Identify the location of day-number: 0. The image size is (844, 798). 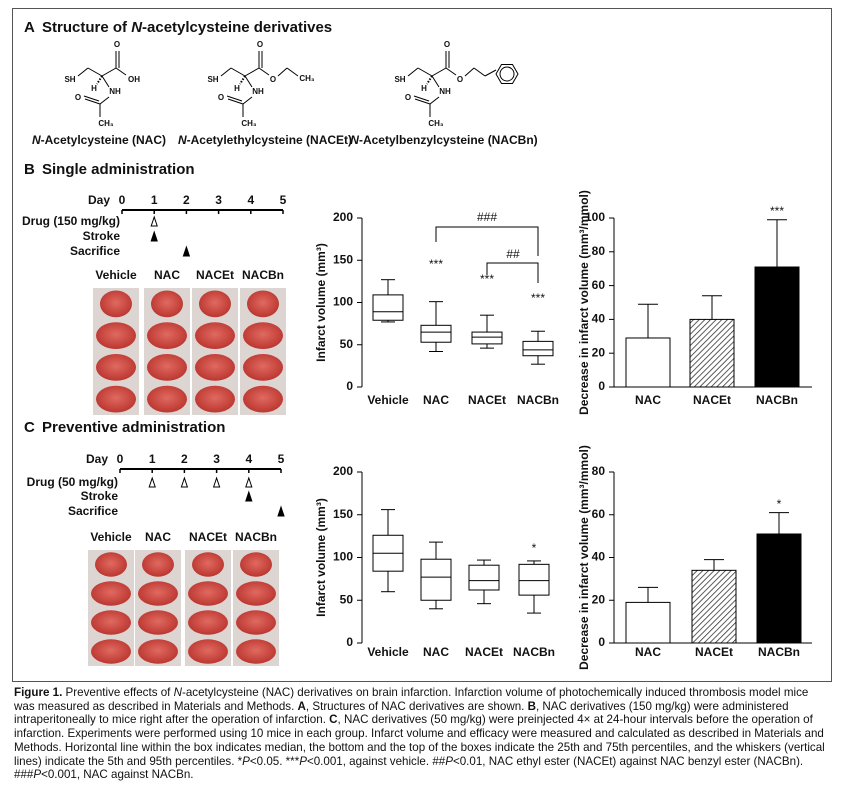
(122, 200).